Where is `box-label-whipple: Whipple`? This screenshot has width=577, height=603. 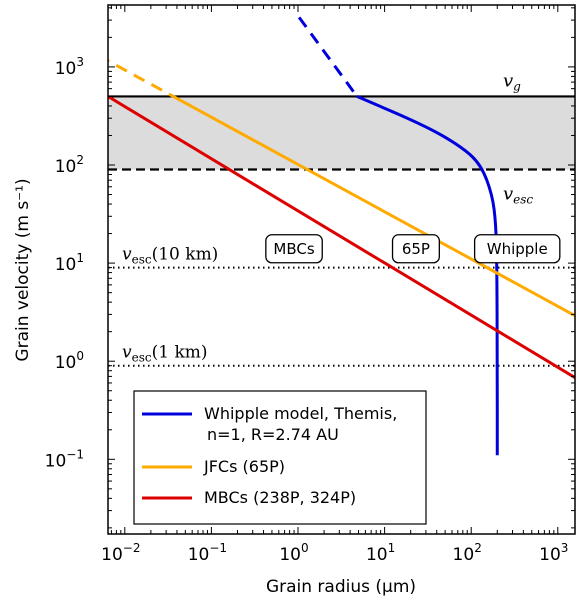 box-label-whipple: Whipple is located at coordinates (517, 249).